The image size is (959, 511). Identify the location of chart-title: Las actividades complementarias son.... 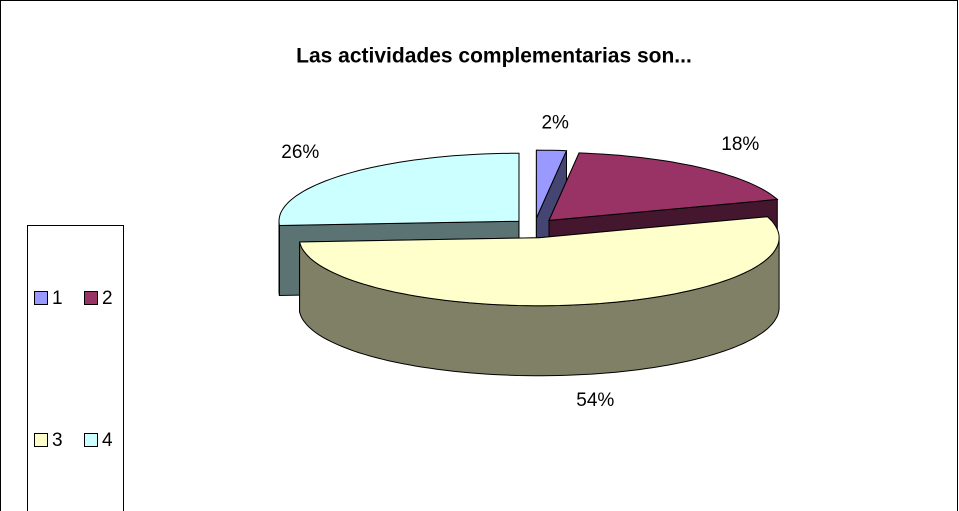
(494, 56).